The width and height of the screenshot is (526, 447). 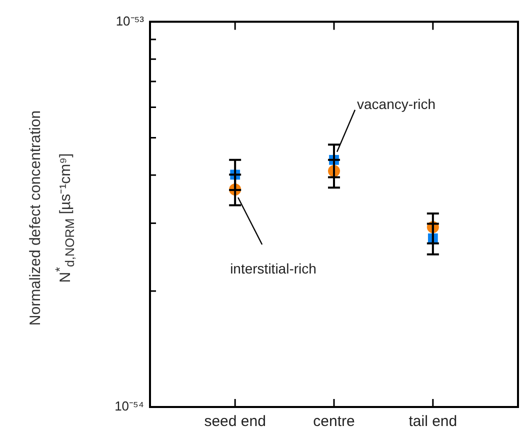 I want to click on x-tick-label: centre, so click(x=334, y=421).